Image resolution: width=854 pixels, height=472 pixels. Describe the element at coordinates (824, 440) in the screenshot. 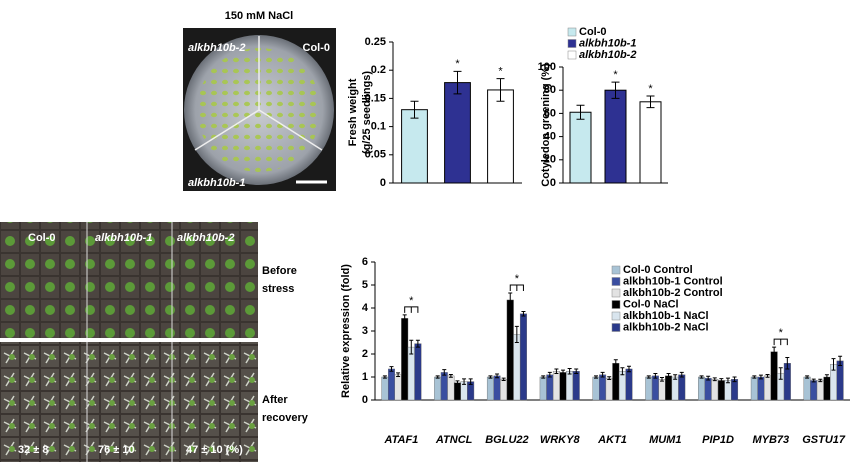

I see `x-tick-label: GSTU17` at that location.